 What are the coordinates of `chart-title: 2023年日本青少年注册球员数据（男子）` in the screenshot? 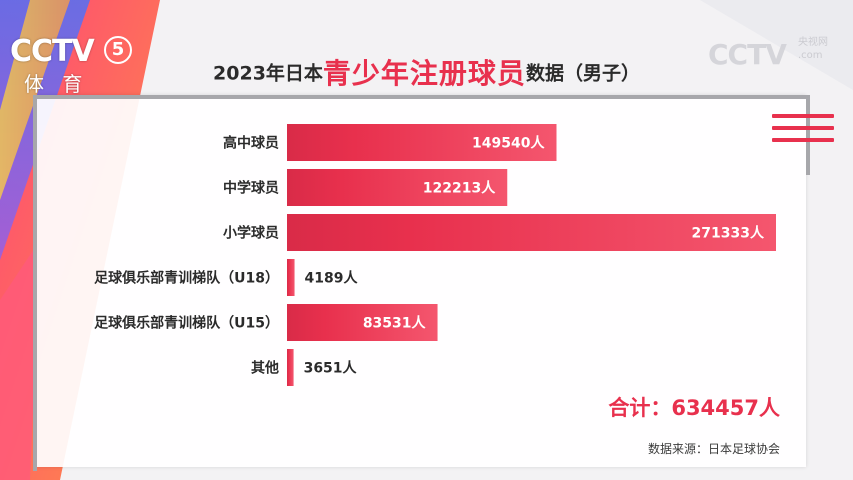 It's located at (426, 74).